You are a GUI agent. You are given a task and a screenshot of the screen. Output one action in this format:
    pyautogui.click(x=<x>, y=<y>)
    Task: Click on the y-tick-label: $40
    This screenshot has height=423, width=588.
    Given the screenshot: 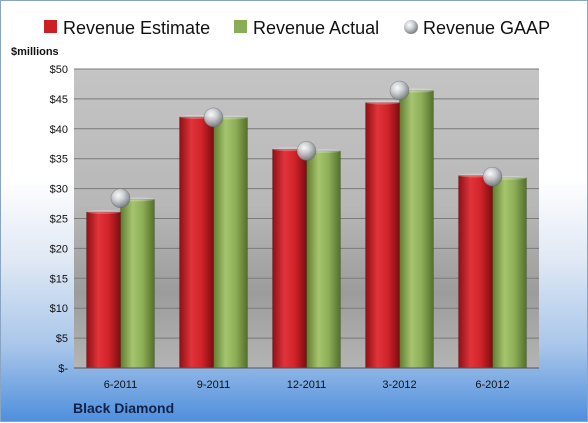 What is the action you would take?
    pyautogui.click(x=59, y=130)
    